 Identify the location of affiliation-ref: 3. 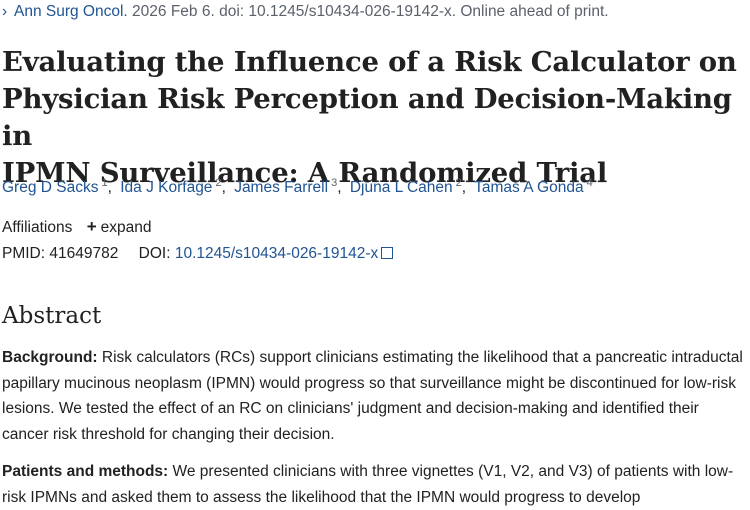
(334, 183).